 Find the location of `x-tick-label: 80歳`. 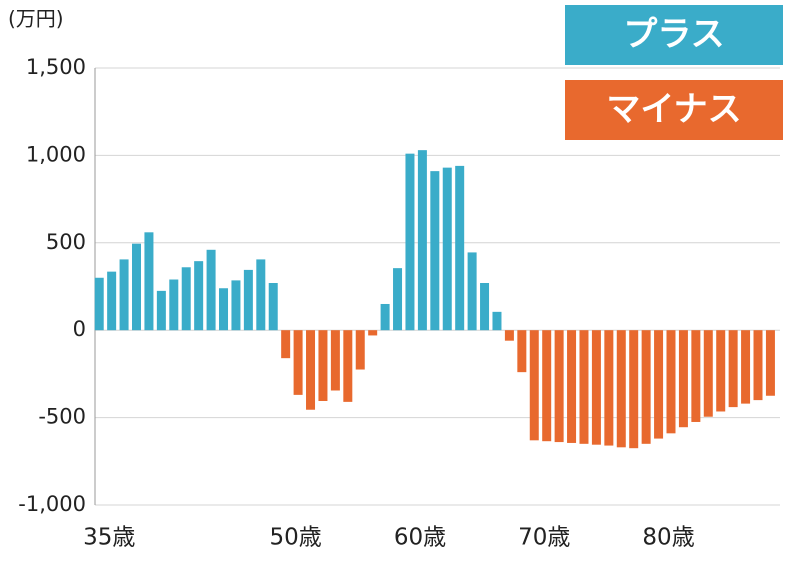

x-tick-label: 80歳 is located at coordinates (668, 538).